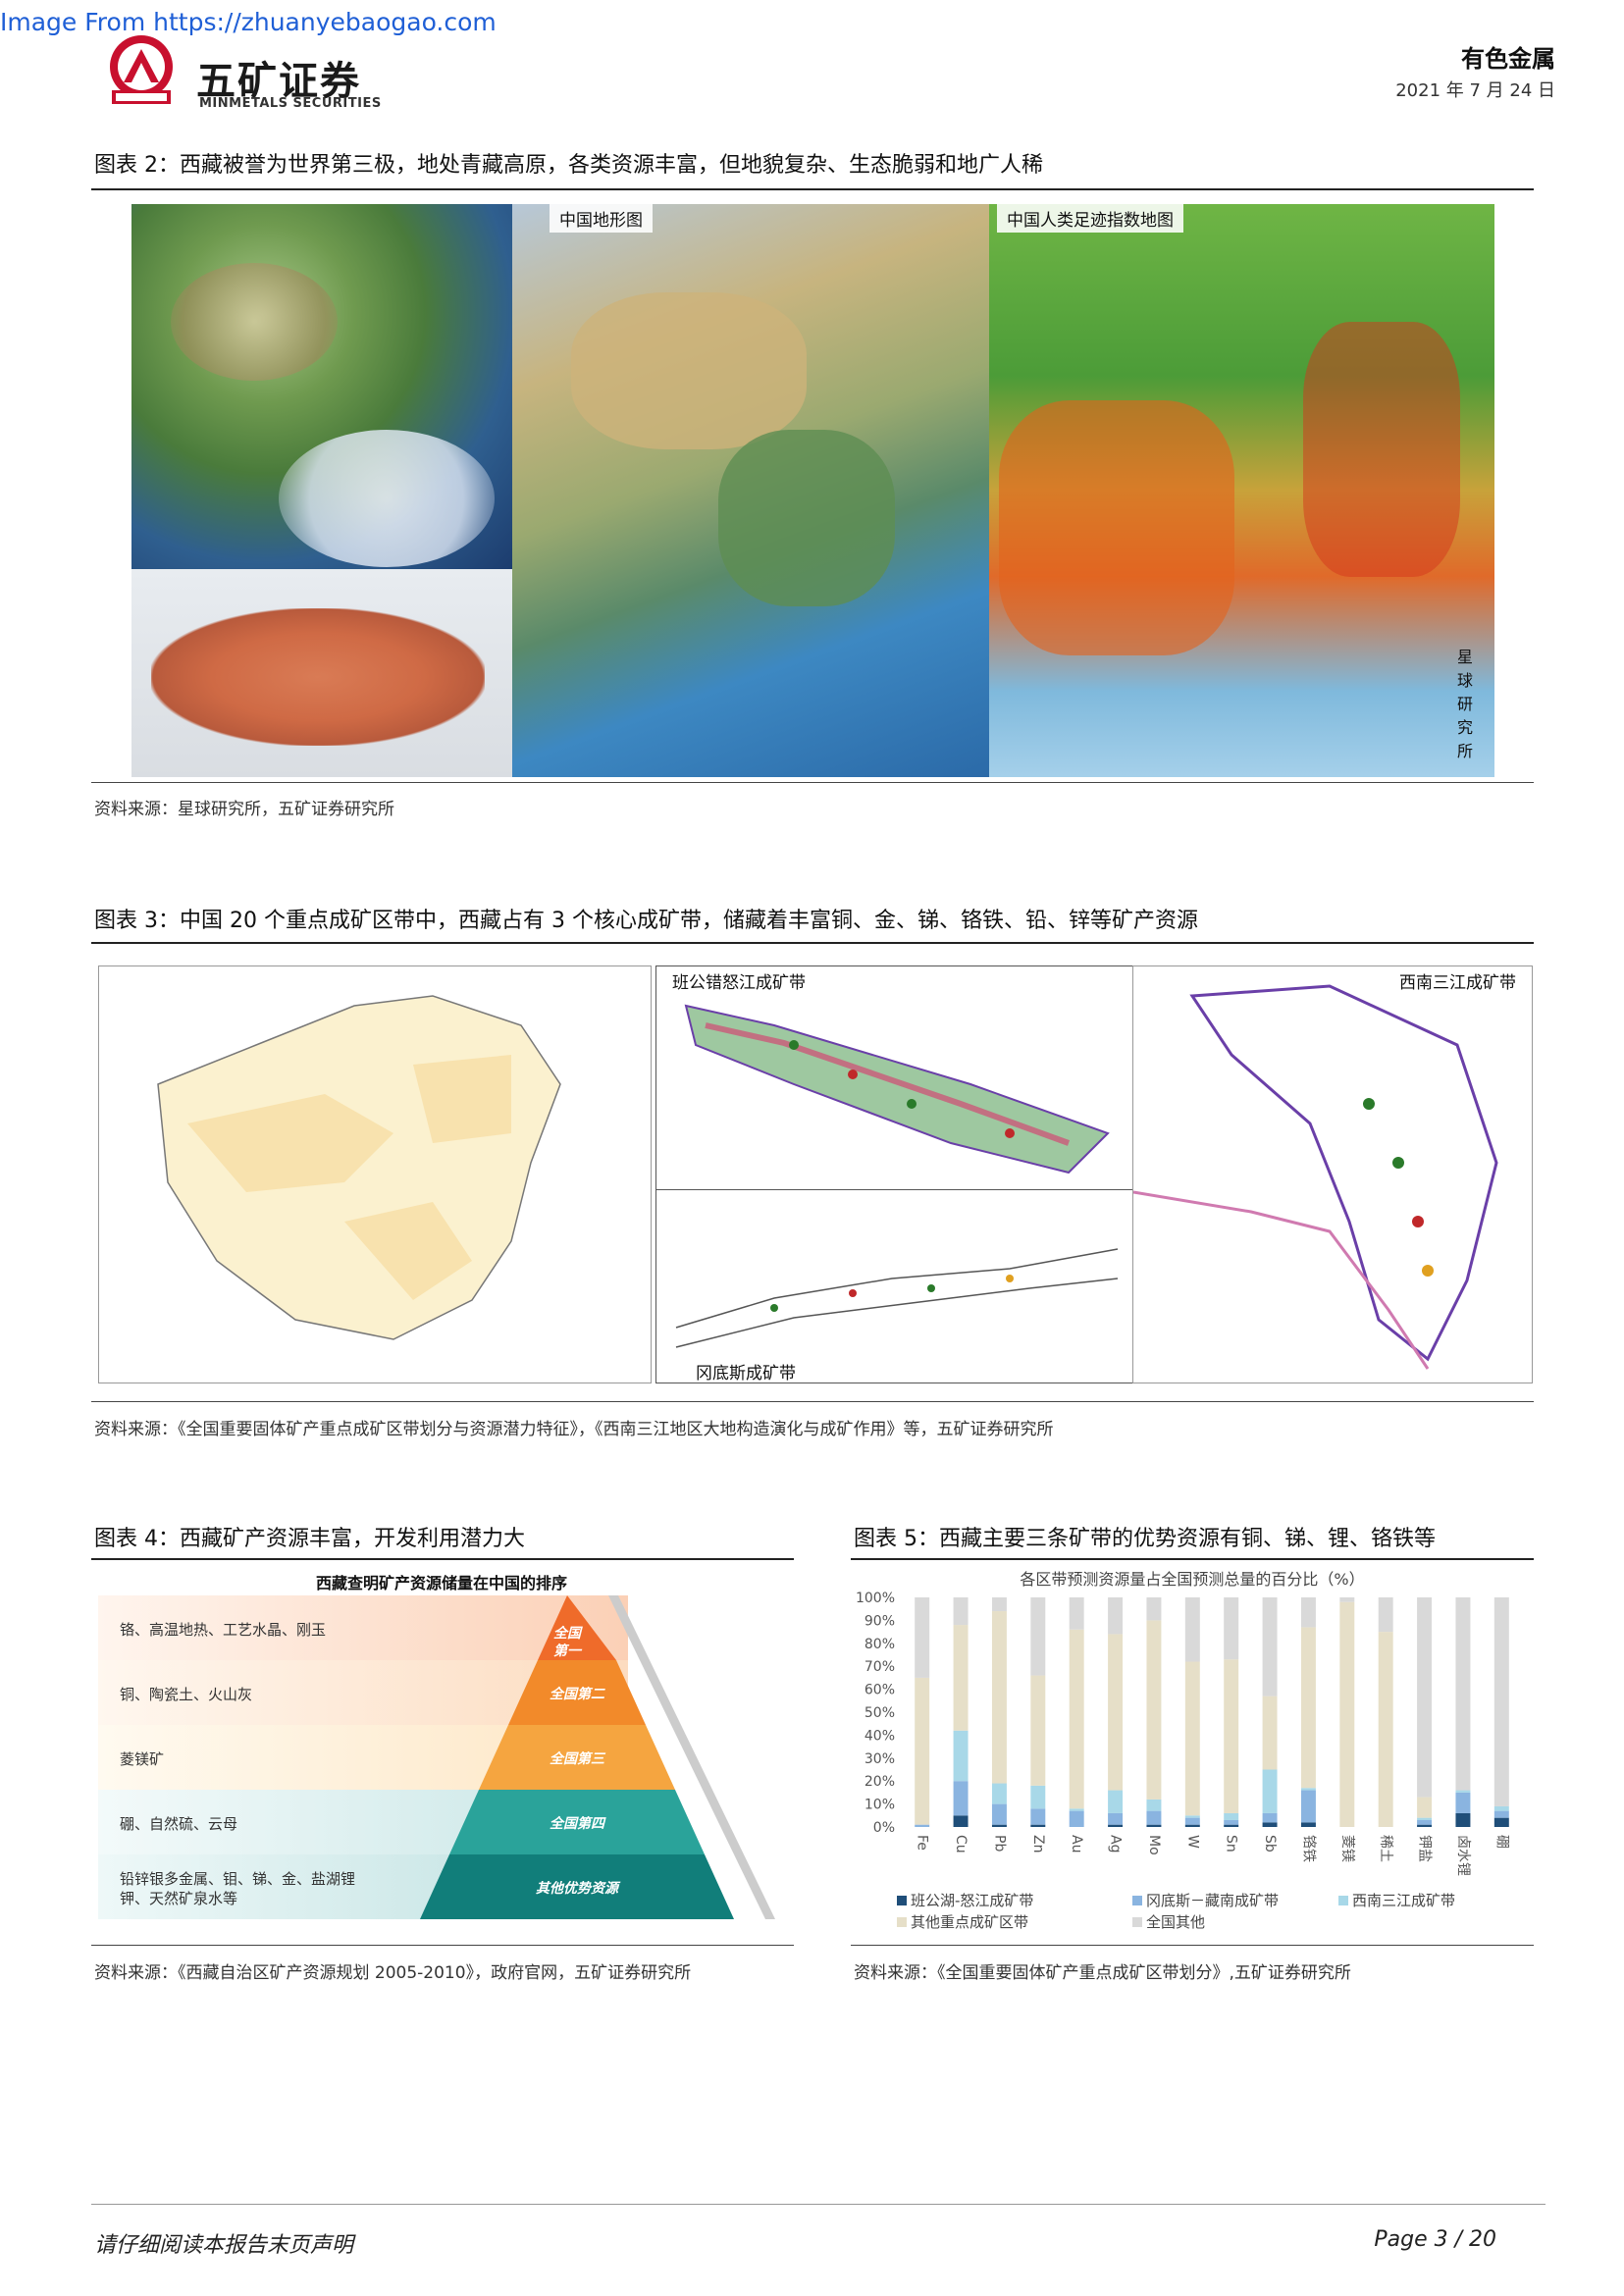  I want to click on bangong-belt-tag: 班公错怒江成矿带, so click(738, 980).